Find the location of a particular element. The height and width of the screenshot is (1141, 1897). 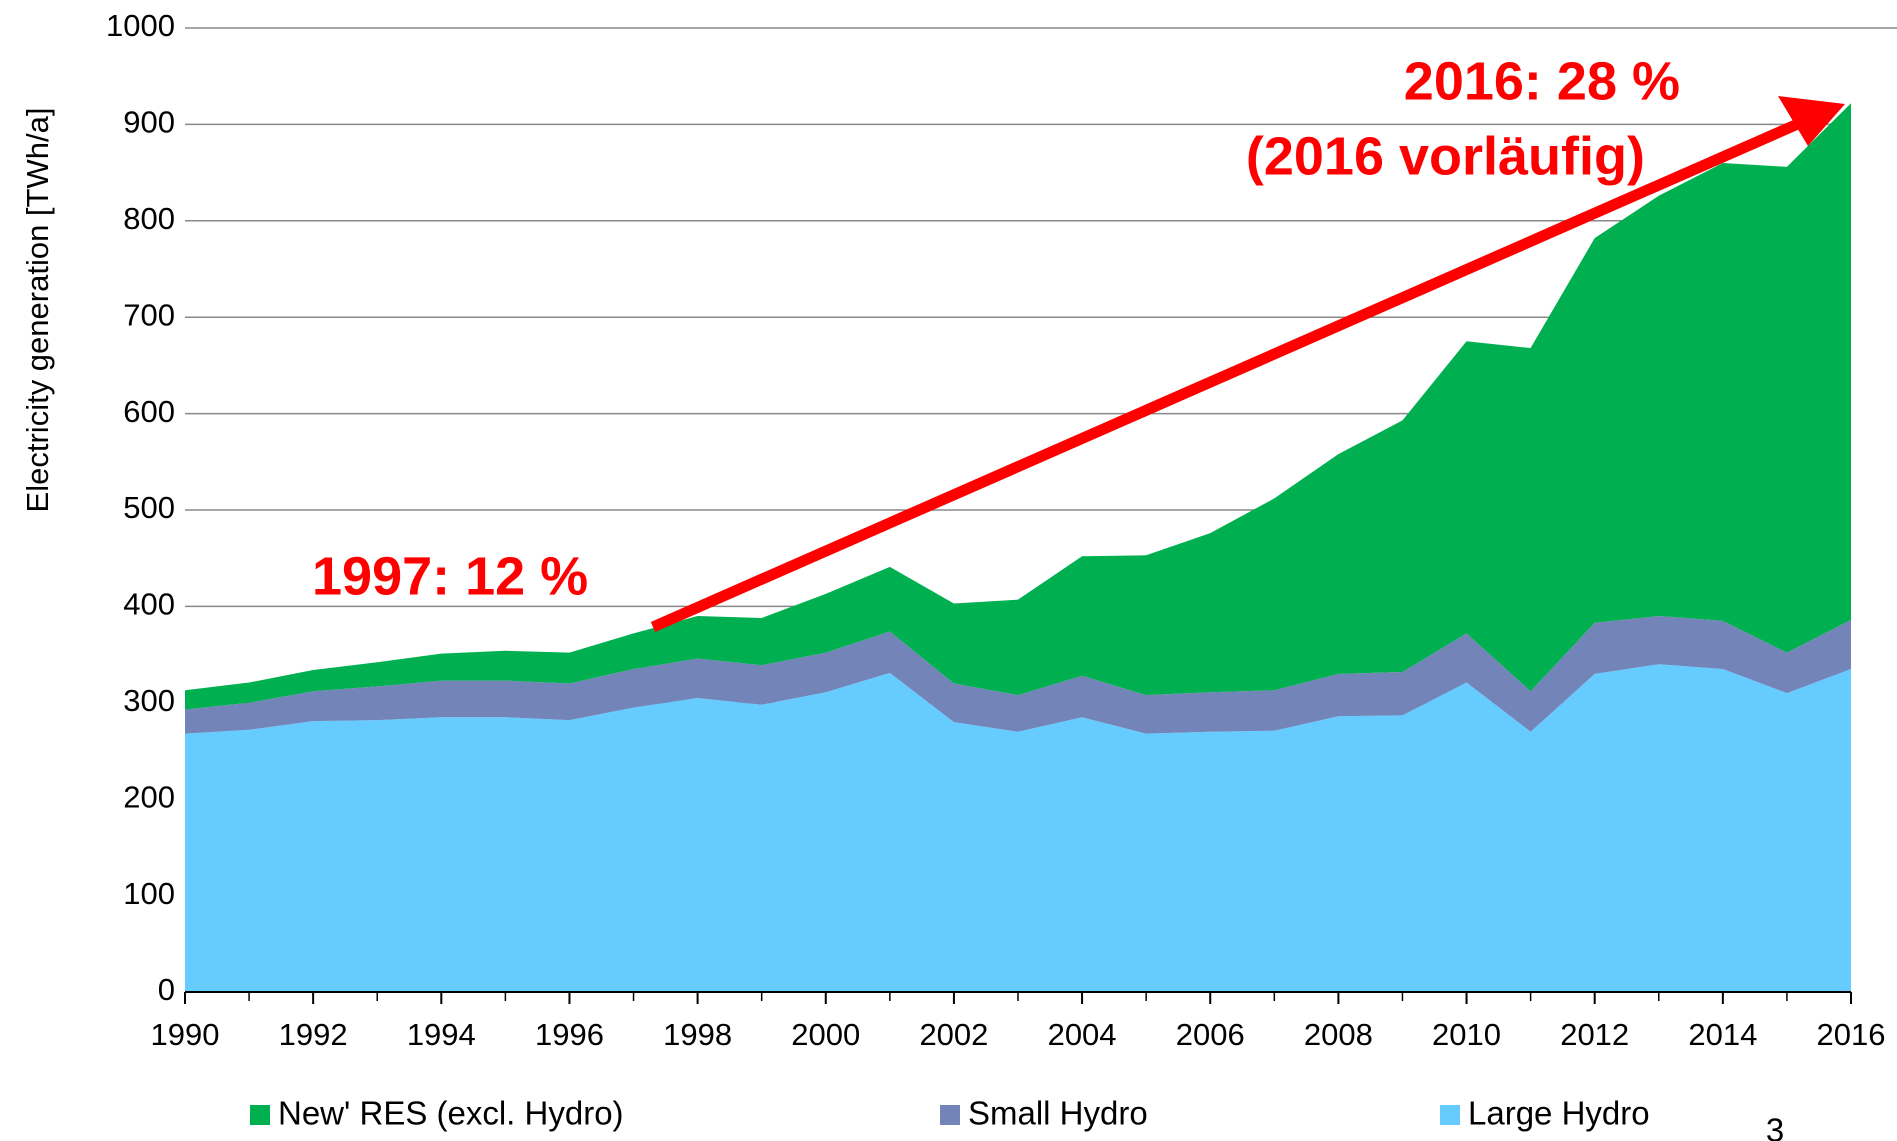

y-tick-label: 200 is located at coordinates (149, 796).